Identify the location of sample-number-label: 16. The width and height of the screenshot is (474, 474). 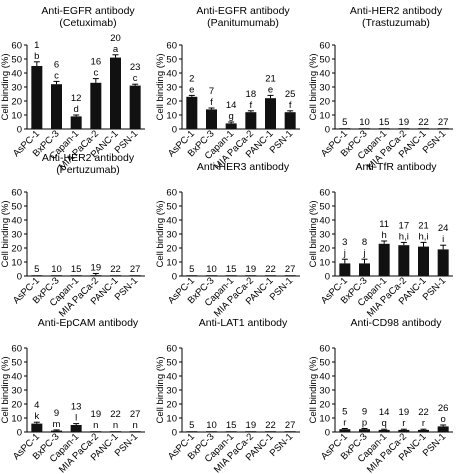
(96, 62).